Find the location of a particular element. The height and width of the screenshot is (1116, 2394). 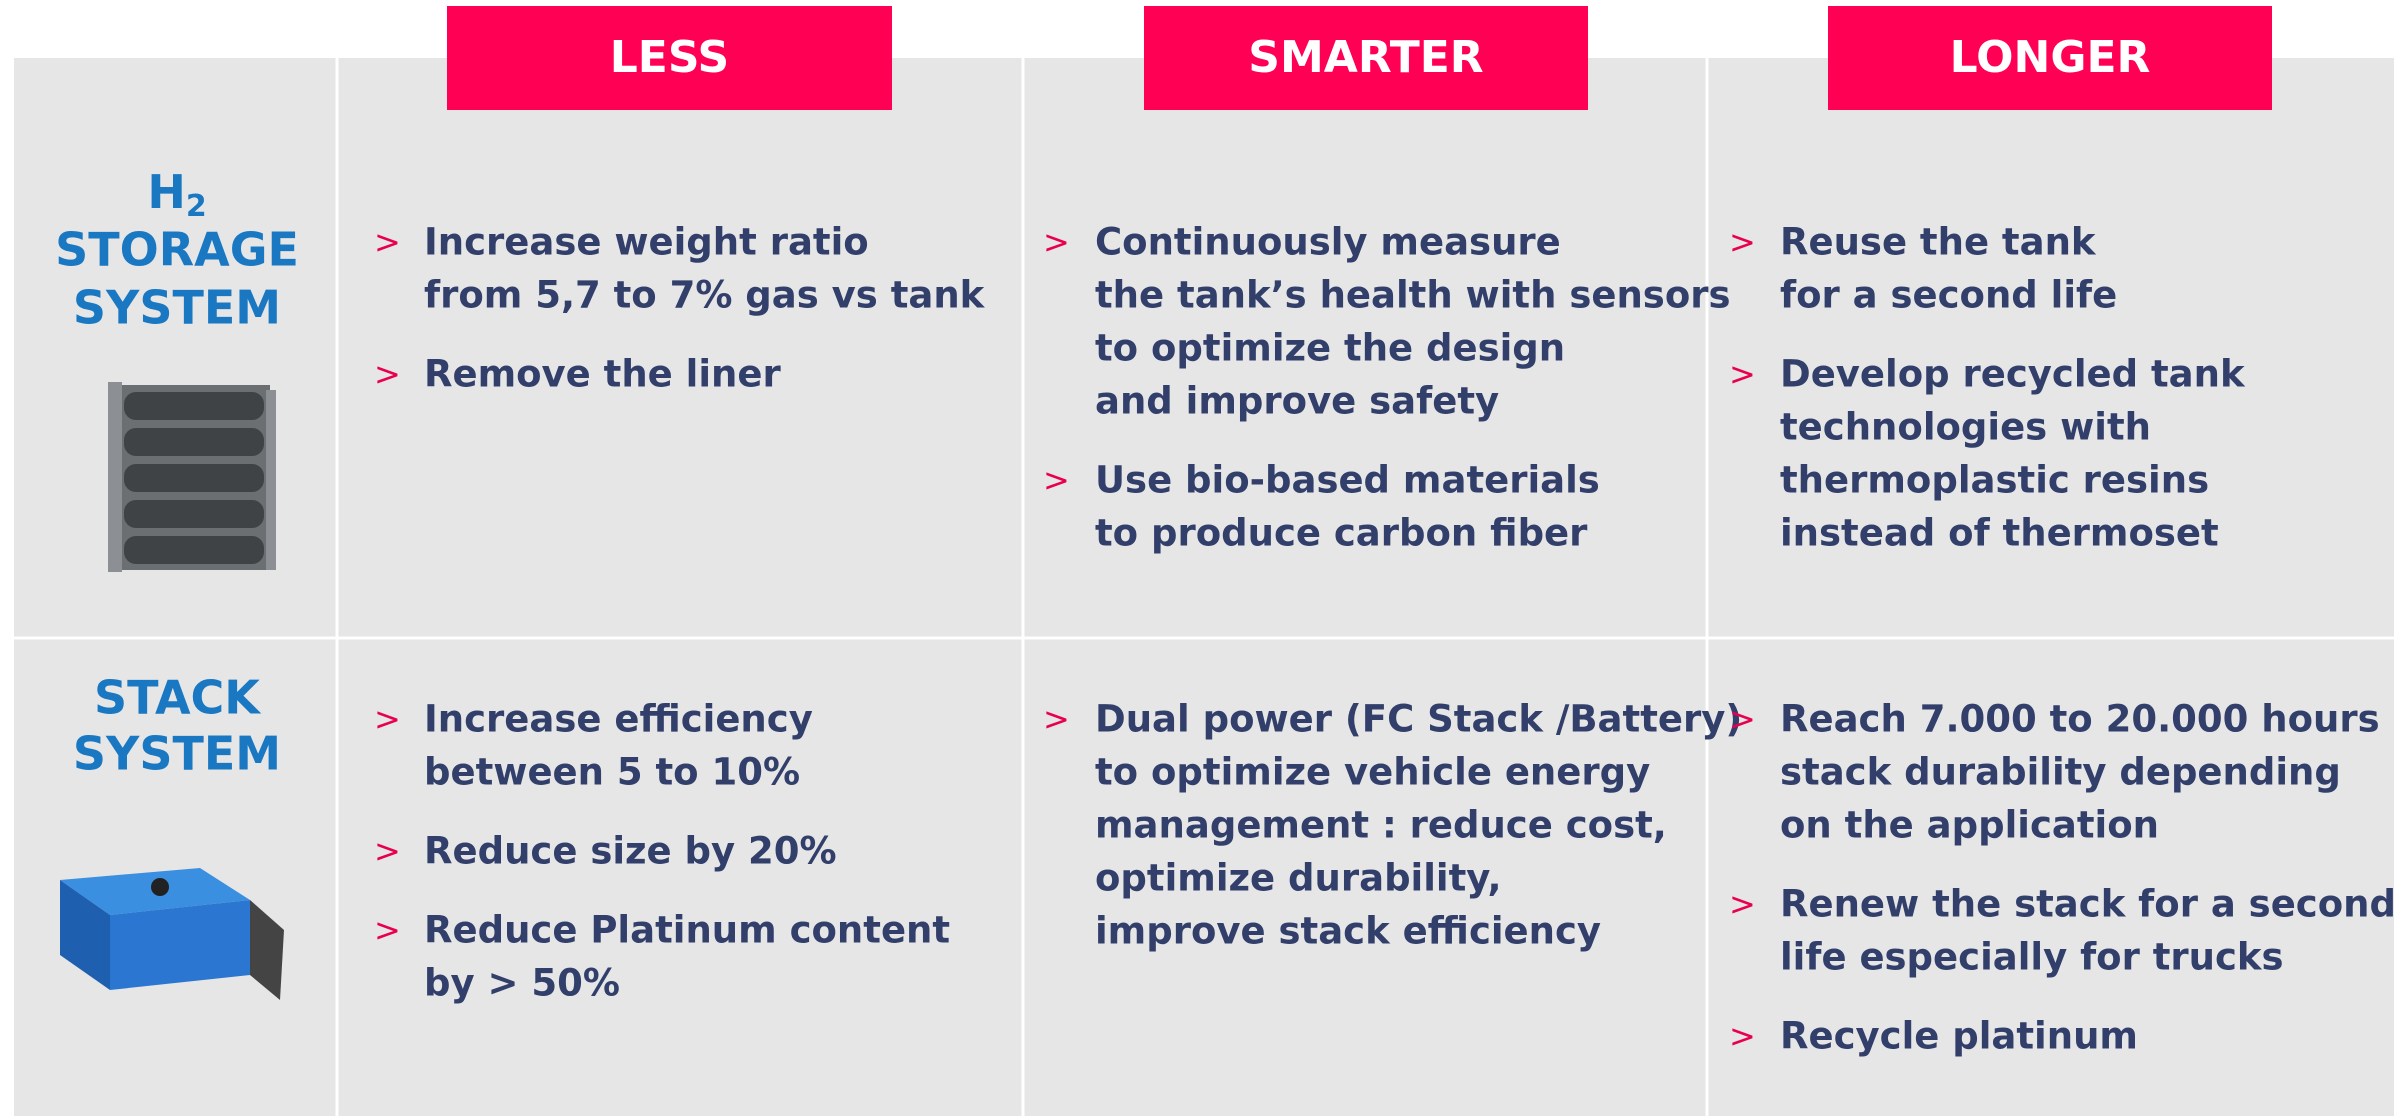

item-line: improve stack efficiency is located at coordinates (1348, 931).